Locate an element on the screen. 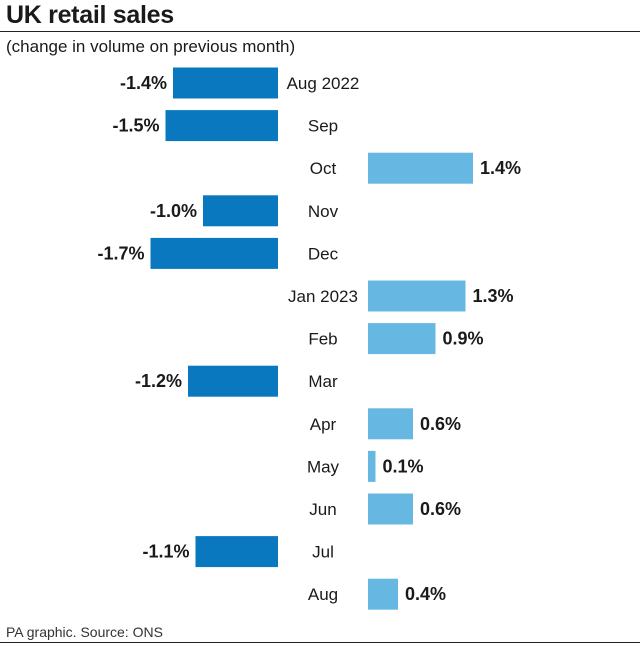 The image size is (640, 646). category-label: Jan 2023 is located at coordinates (323, 296).